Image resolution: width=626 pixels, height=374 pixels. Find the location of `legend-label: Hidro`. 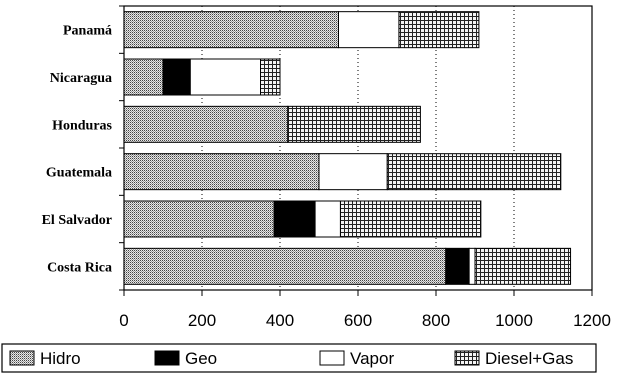

legend-label: Hidro is located at coordinates (60, 358).